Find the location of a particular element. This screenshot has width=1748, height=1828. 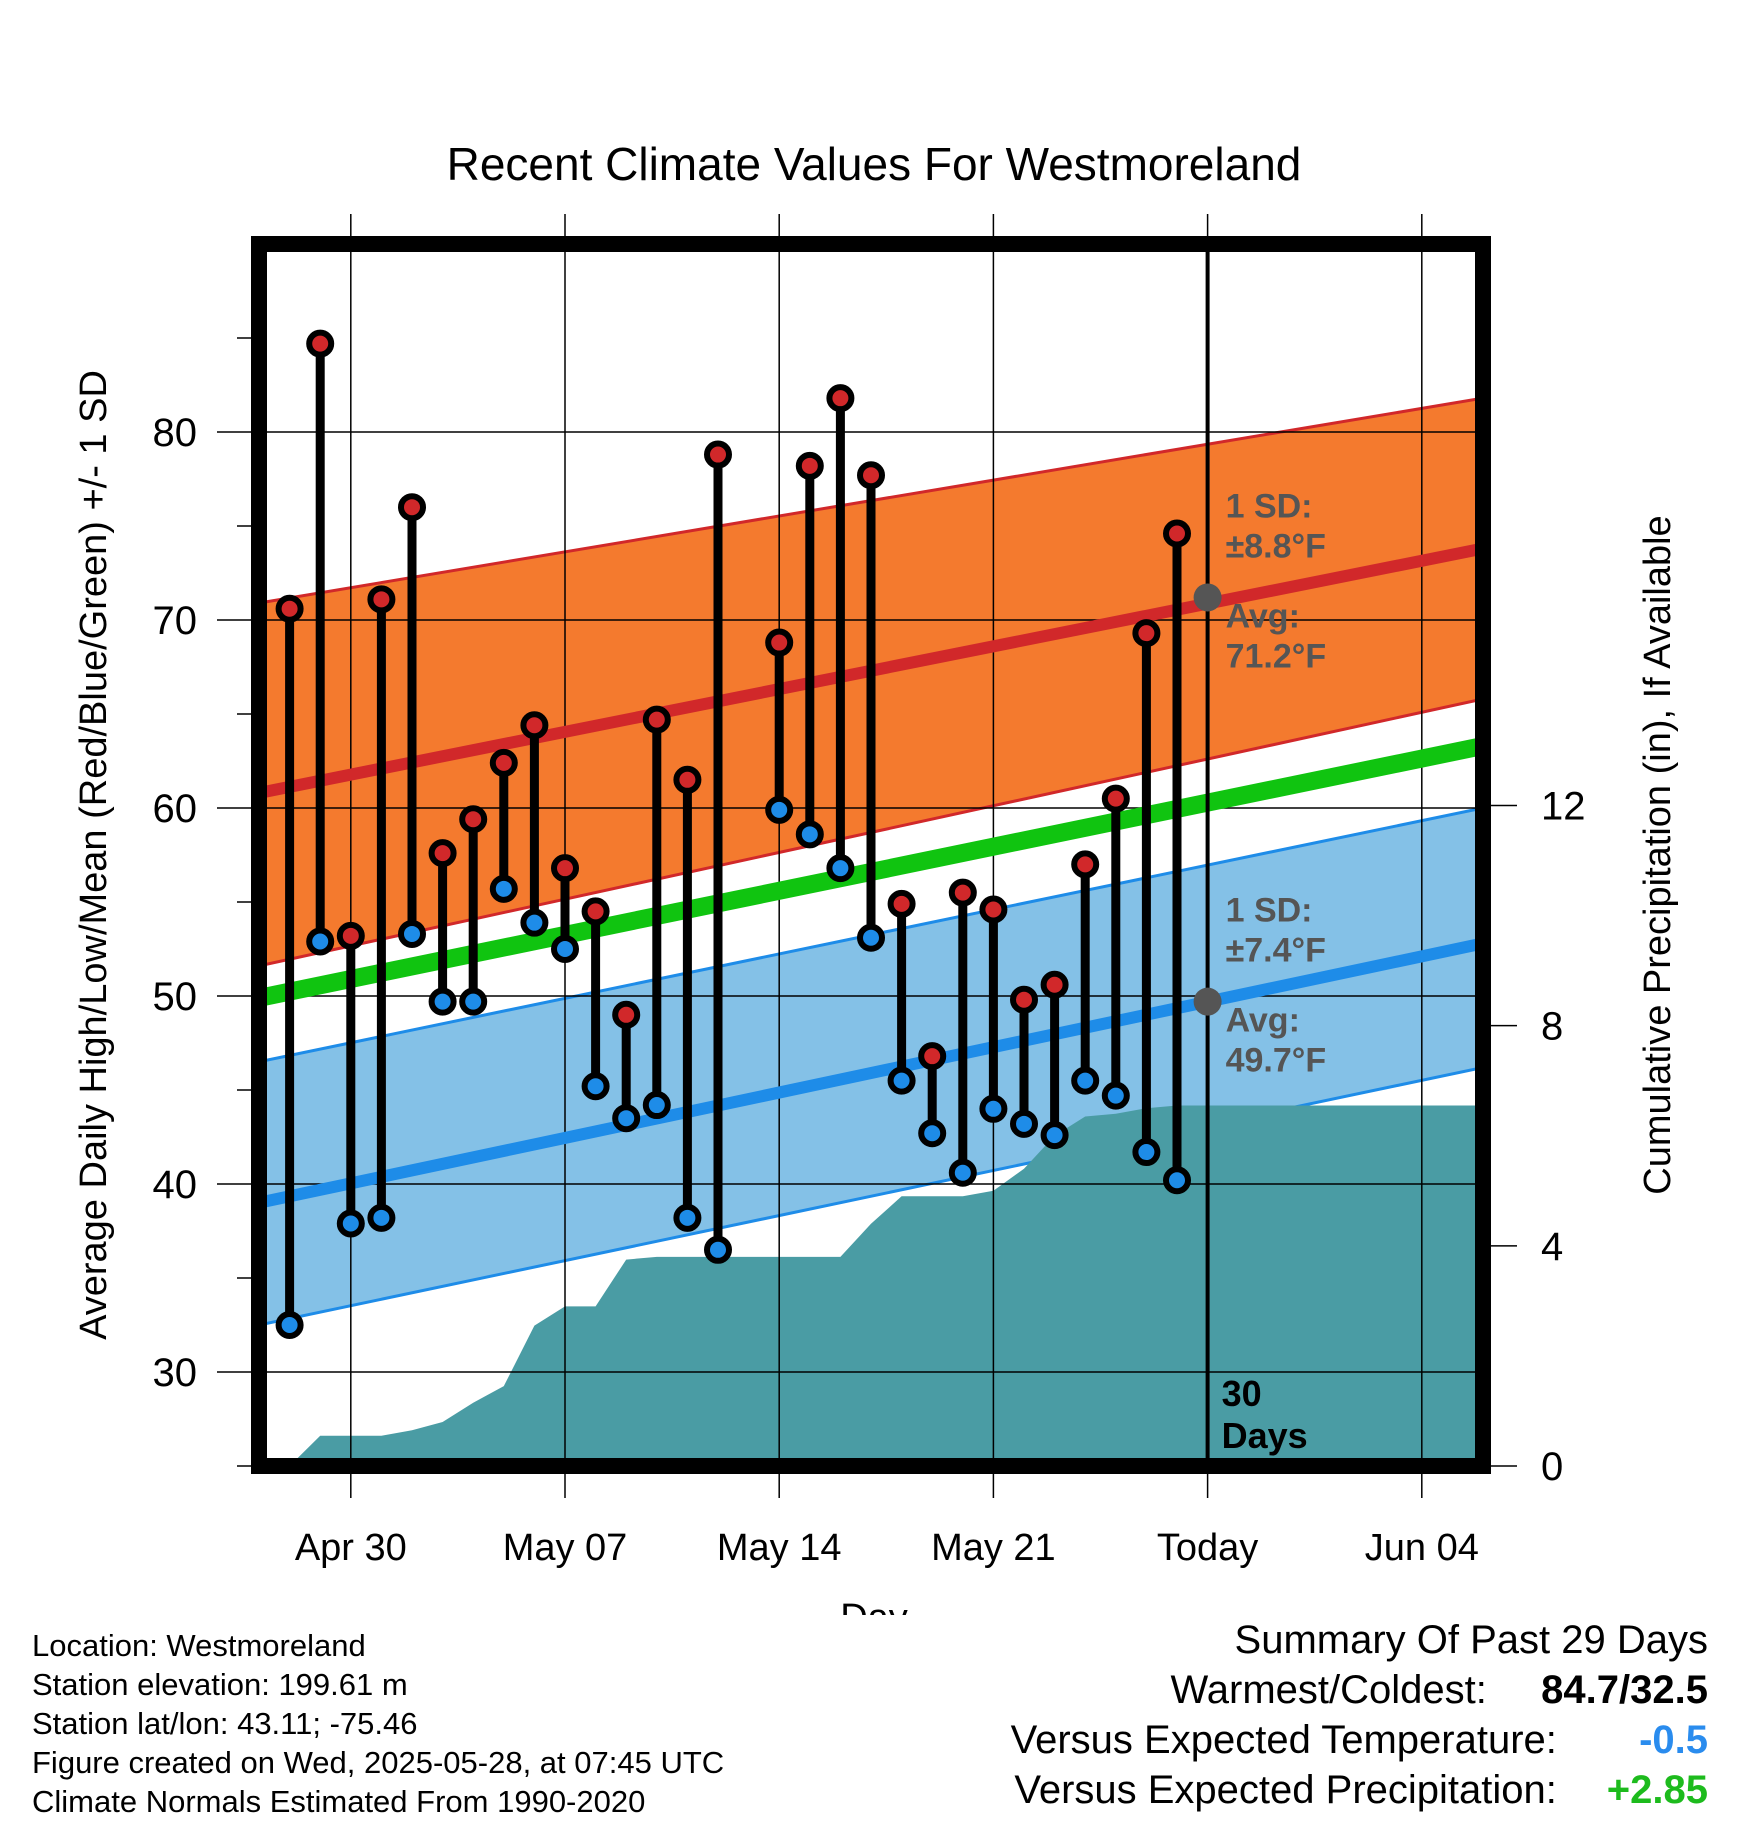

y-tick-label: 80 is located at coordinates (175, 433).